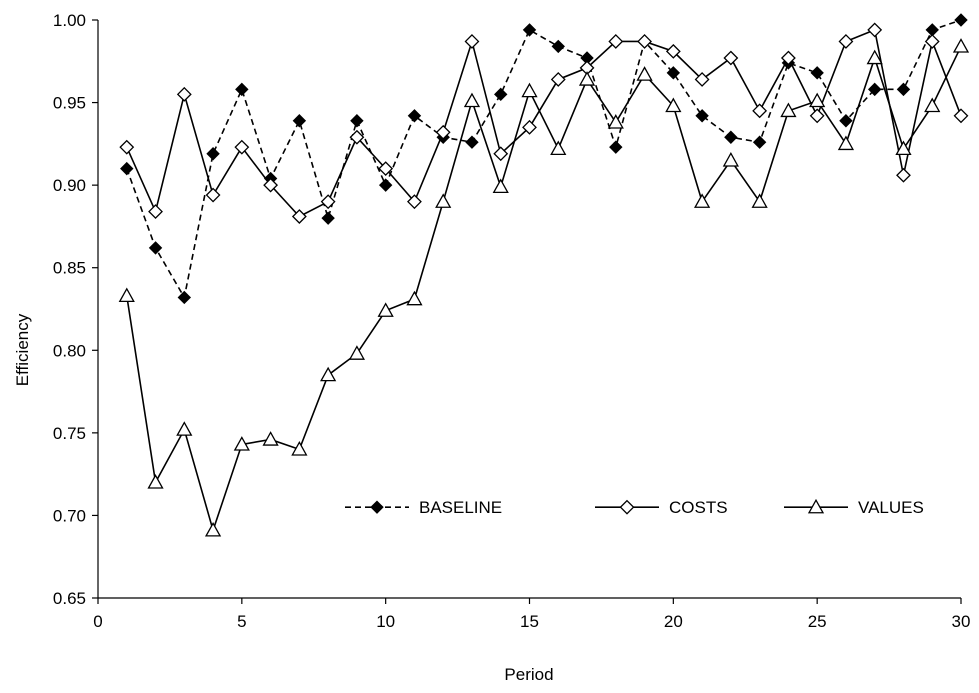  I want to click on legend-marker-baseline, so click(377, 507).